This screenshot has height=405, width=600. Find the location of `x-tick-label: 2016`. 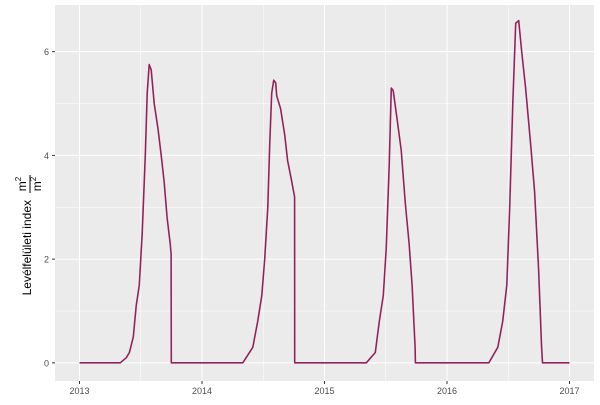

x-tick-label: 2016 is located at coordinates (447, 391).